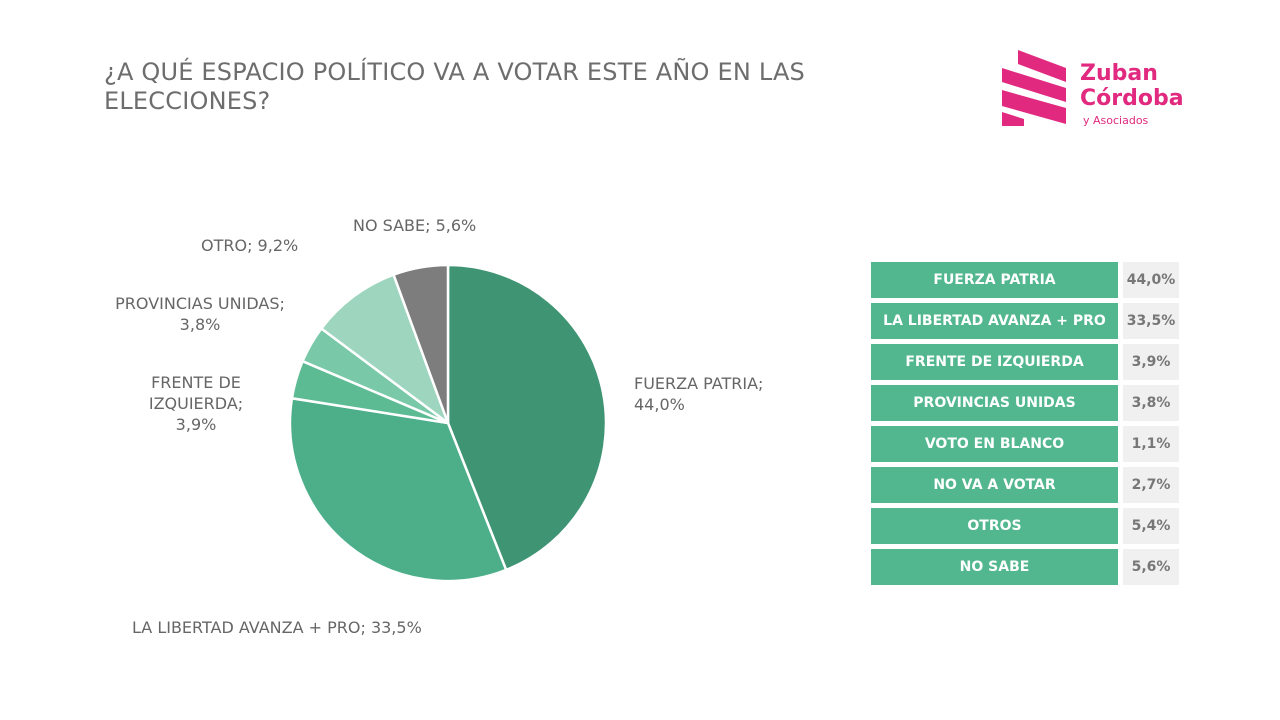 This screenshot has width=1280, height=720. What do you see at coordinates (1151, 567) in the screenshot?
I see `table-cell-value: 5,6%` at bounding box center [1151, 567].